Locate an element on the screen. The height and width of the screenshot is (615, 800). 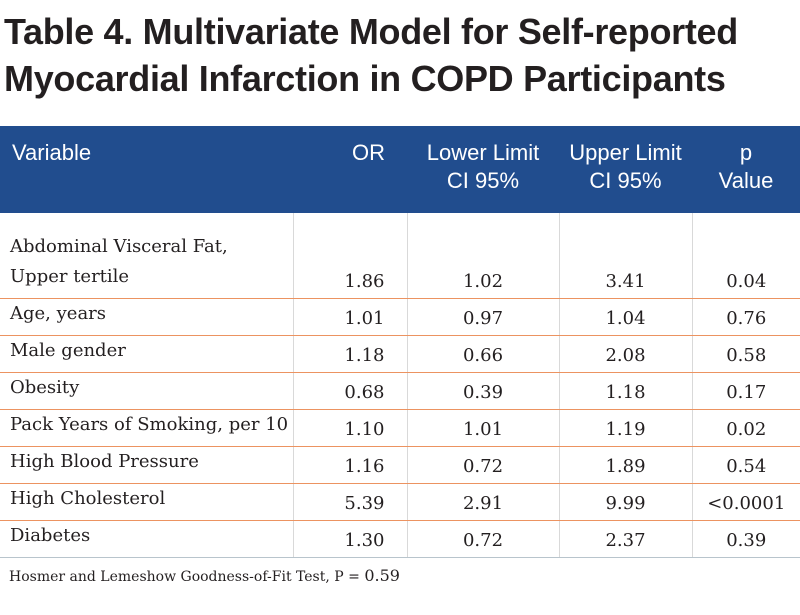
cell-or: 5.39 is located at coordinates (349, 502).